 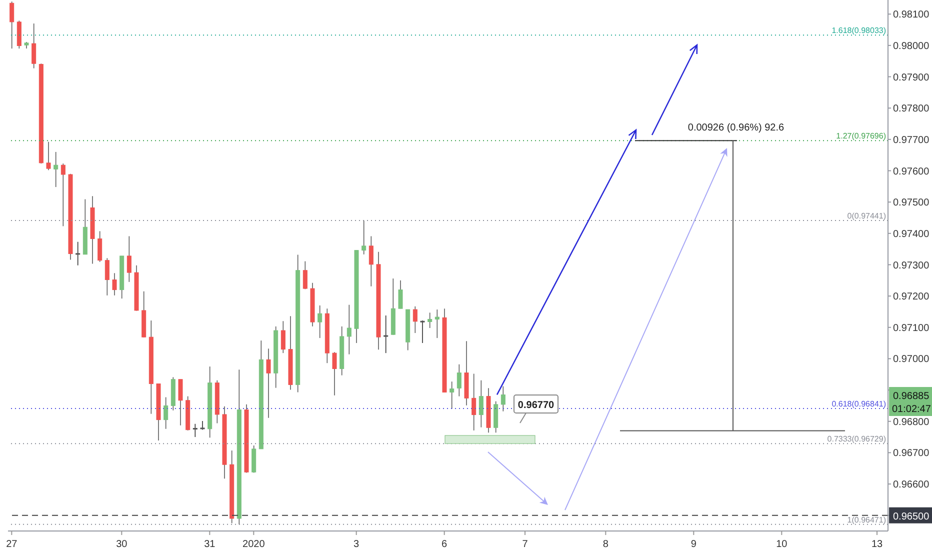 What do you see at coordinates (911, 422) in the screenshot?
I see `y-tick-label: 0.96800` at bounding box center [911, 422].